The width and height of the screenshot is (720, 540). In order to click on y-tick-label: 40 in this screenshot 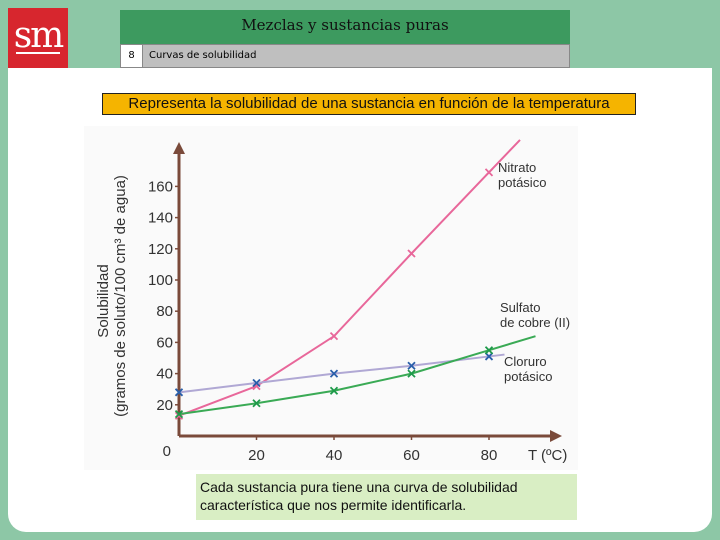, I will do `click(164, 374)`.